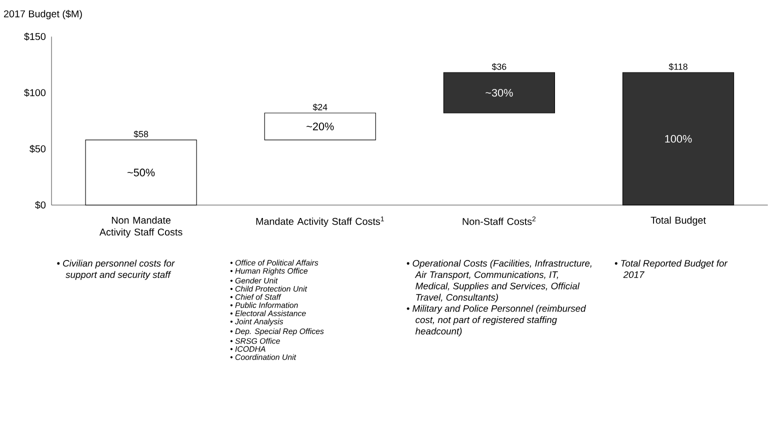 Image resolution: width=768 pixels, height=429 pixels. I want to click on y-tick-label: $50, so click(38, 148).